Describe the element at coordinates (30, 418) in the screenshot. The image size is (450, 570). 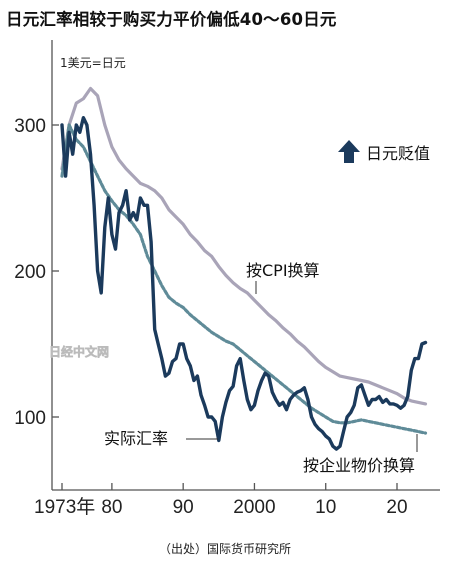
I see `y-tick-label: 100` at that location.